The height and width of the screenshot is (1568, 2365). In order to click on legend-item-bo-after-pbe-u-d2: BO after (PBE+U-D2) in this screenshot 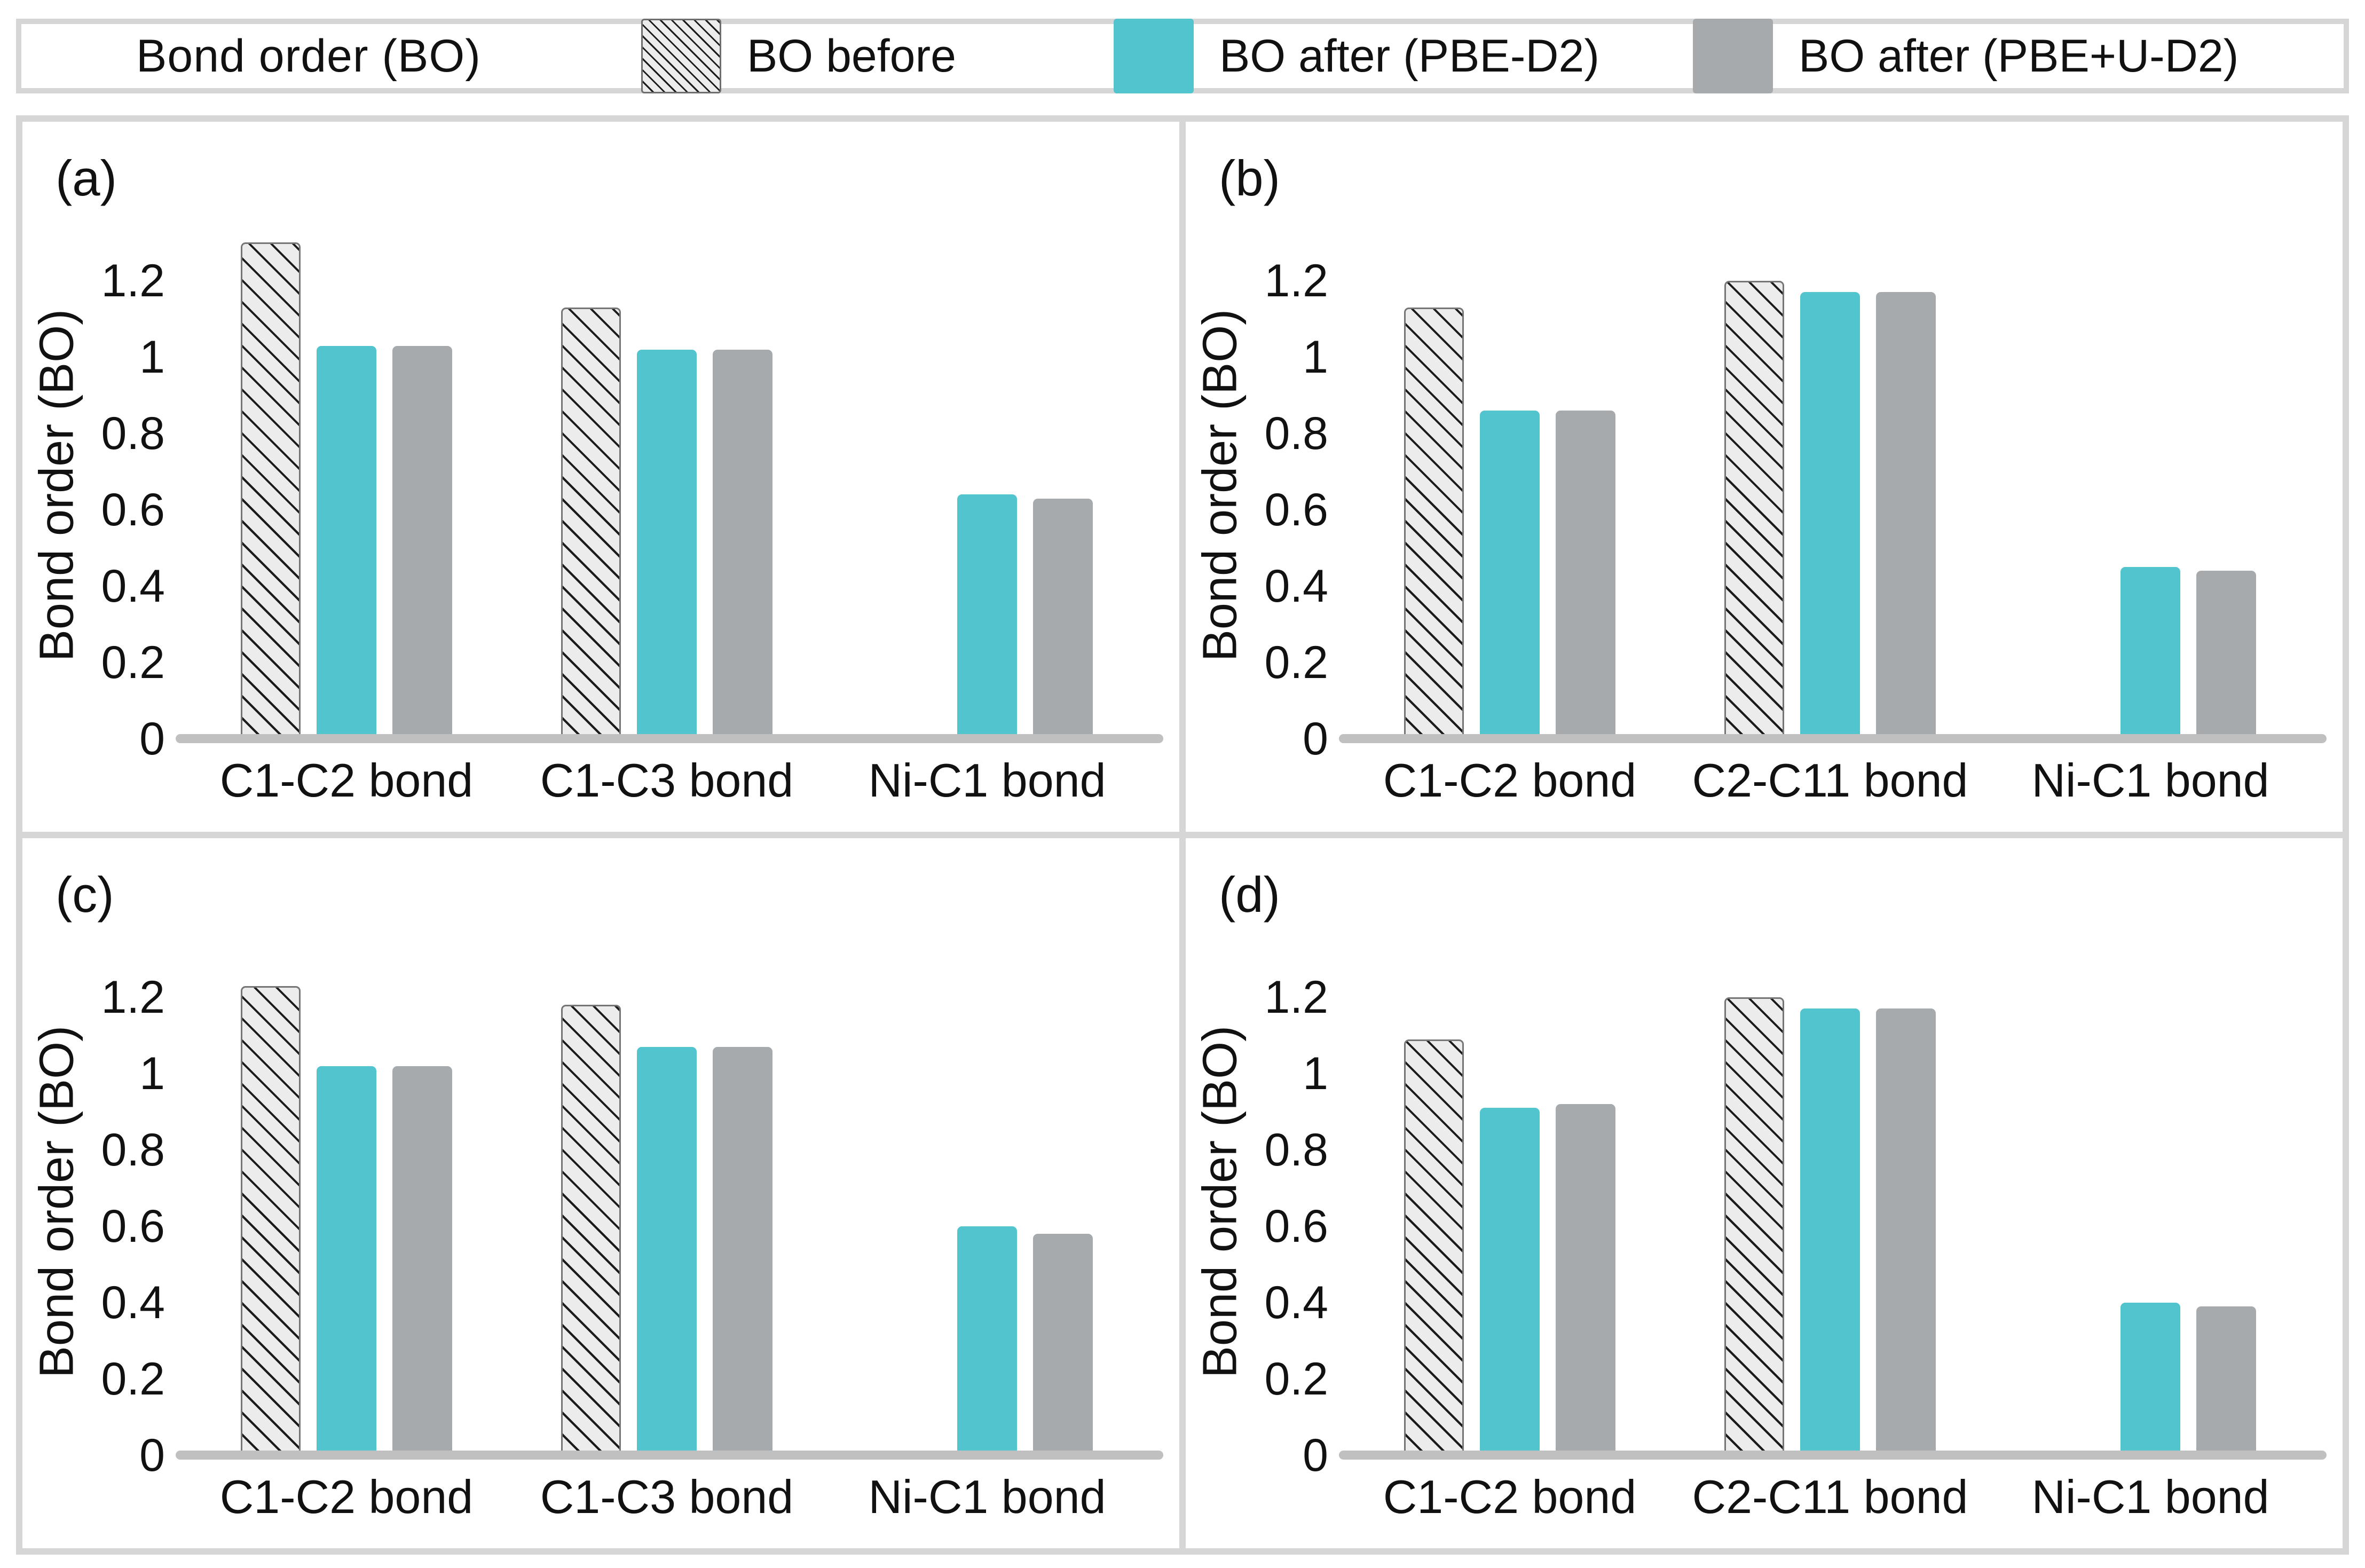, I will do `click(1965, 56)`.